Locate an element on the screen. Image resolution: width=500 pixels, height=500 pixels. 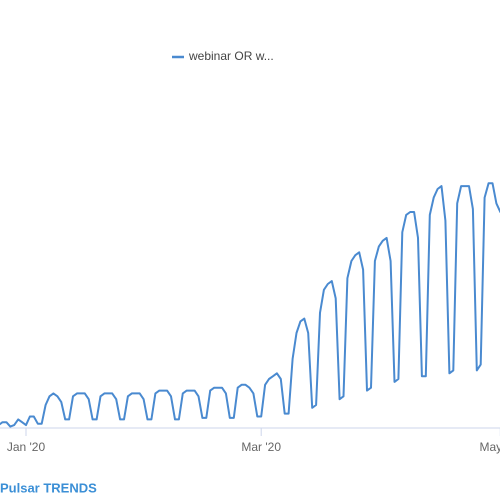
x-tick-label: Jan '20 is located at coordinates (26, 447).